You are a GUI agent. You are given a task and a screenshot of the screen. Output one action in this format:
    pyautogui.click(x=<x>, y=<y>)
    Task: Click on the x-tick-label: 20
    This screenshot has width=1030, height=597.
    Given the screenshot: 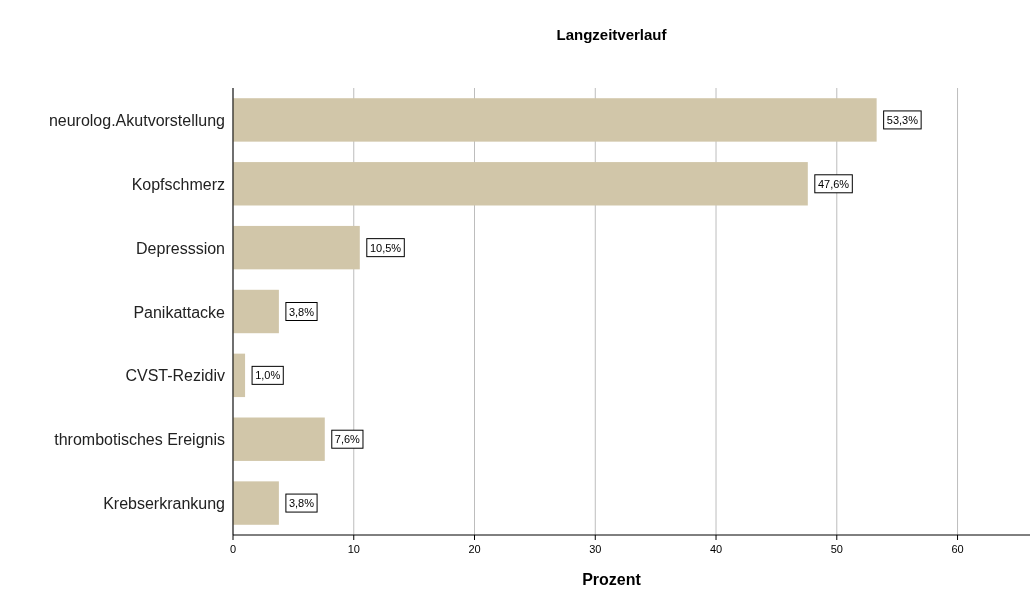 What is the action you would take?
    pyautogui.click(x=474, y=549)
    